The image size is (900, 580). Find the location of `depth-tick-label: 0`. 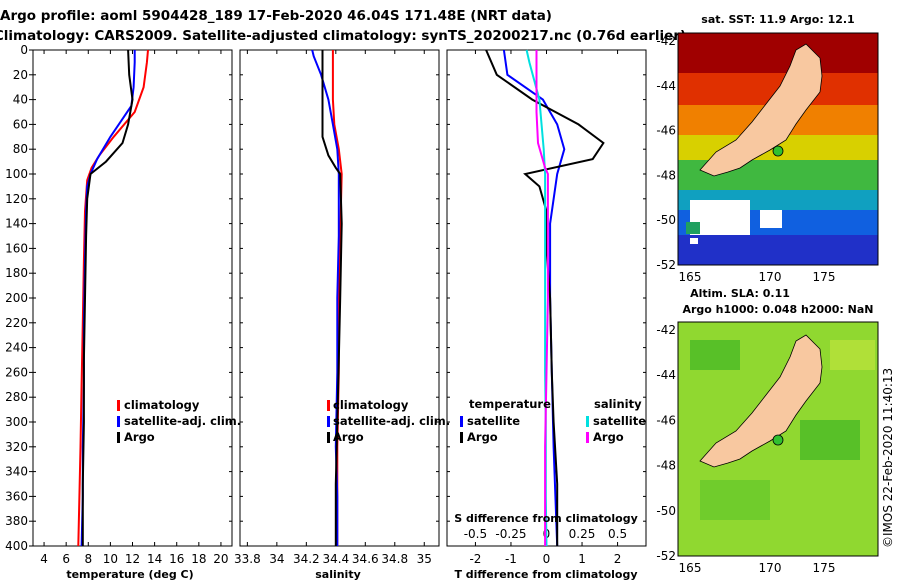

depth-tick-label: 0 is located at coordinates (24, 50).